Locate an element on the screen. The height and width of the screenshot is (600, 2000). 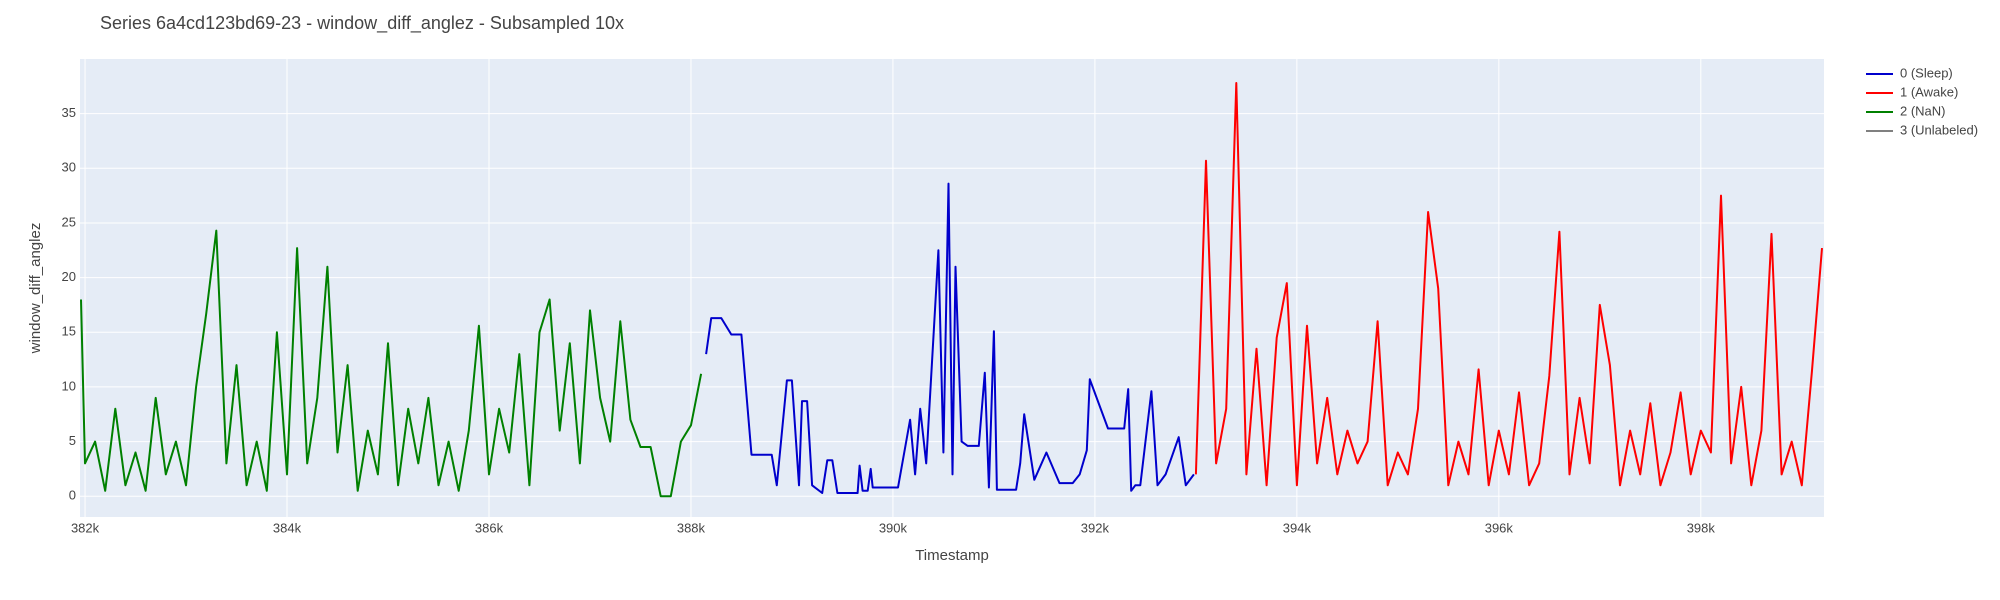
y-tick-label: 0 is located at coordinates (72, 495).